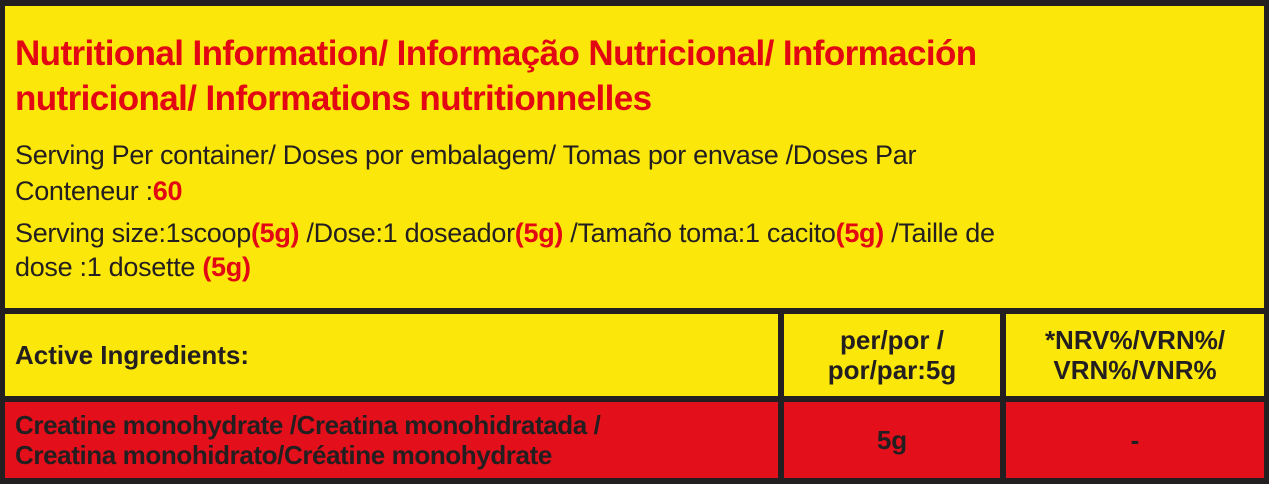 The height and width of the screenshot is (484, 1269). Describe the element at coordinates (133, 233) in the screenshot. I see `serving-size-en: Serving size:1scoop` at that location.